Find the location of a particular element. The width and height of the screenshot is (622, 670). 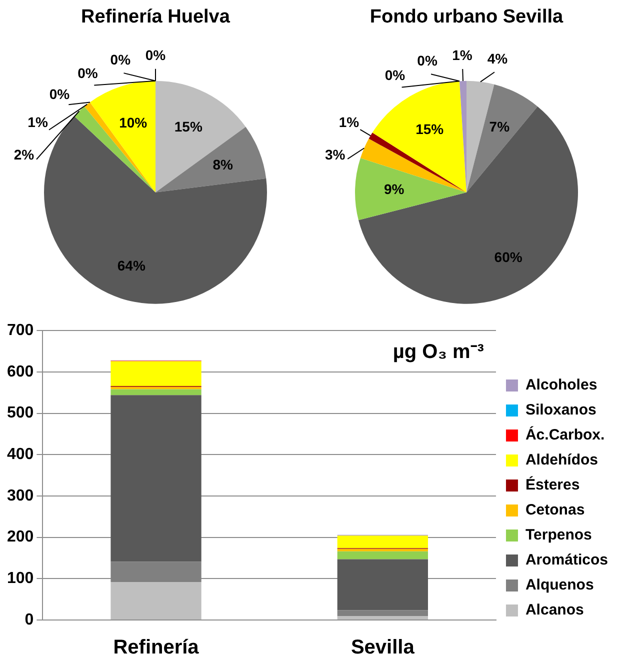

y-tick-label: 200 is located at coordinates (20, 537).